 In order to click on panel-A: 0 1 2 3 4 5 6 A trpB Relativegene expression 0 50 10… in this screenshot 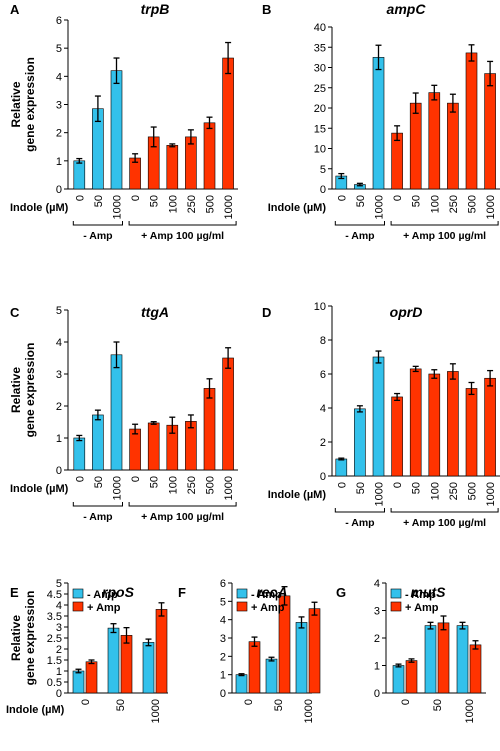, I will do `click(123, 121)`.